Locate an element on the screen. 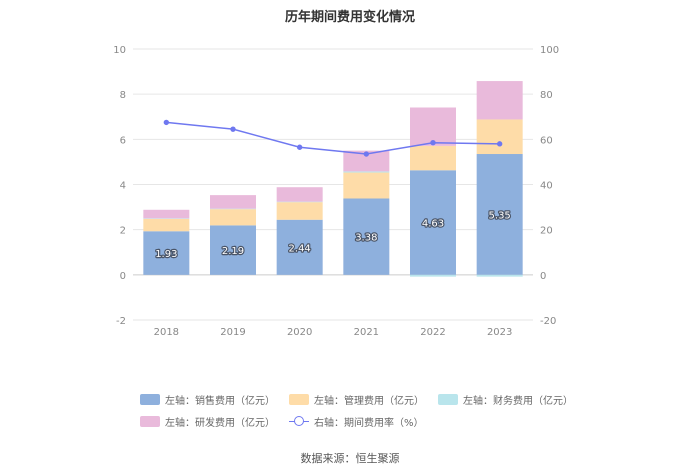 The height and width of the screenshot is (473, 700). bar-3-2021 is located at coordinates (366, 172).